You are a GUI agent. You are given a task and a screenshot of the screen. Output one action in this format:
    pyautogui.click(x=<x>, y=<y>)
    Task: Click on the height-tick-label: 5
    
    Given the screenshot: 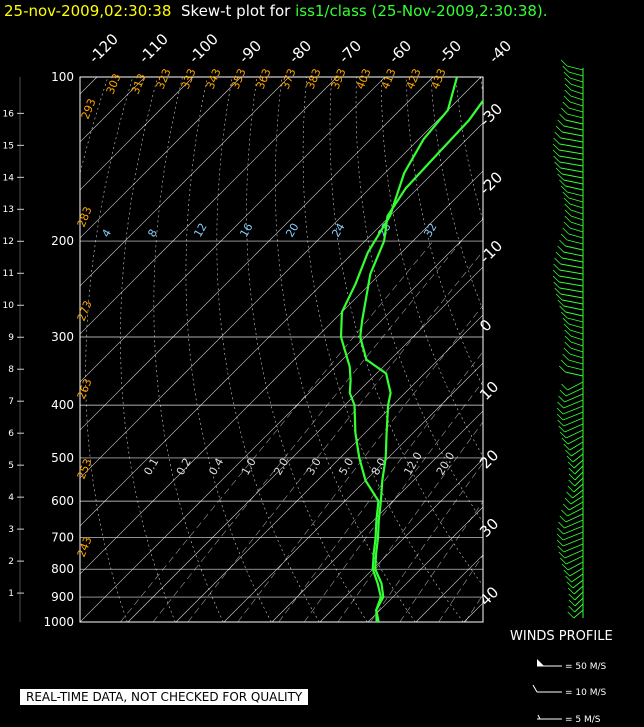 What is the action you would take?
    pyautogui.click(x=11, y=466)
    